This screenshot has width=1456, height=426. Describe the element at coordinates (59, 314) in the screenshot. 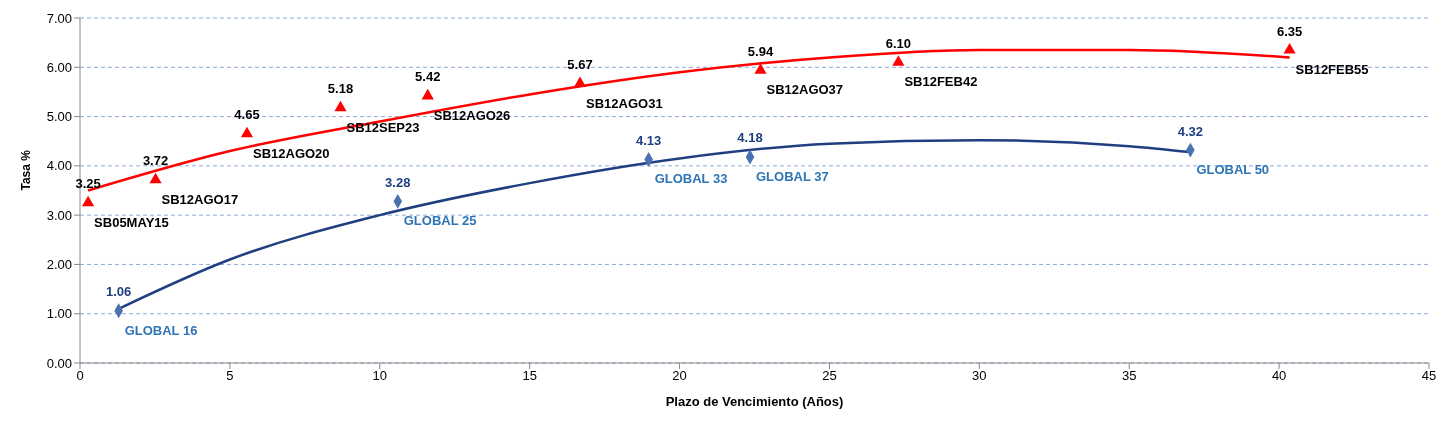

I see `y-tick-label: 1.00` at that location.